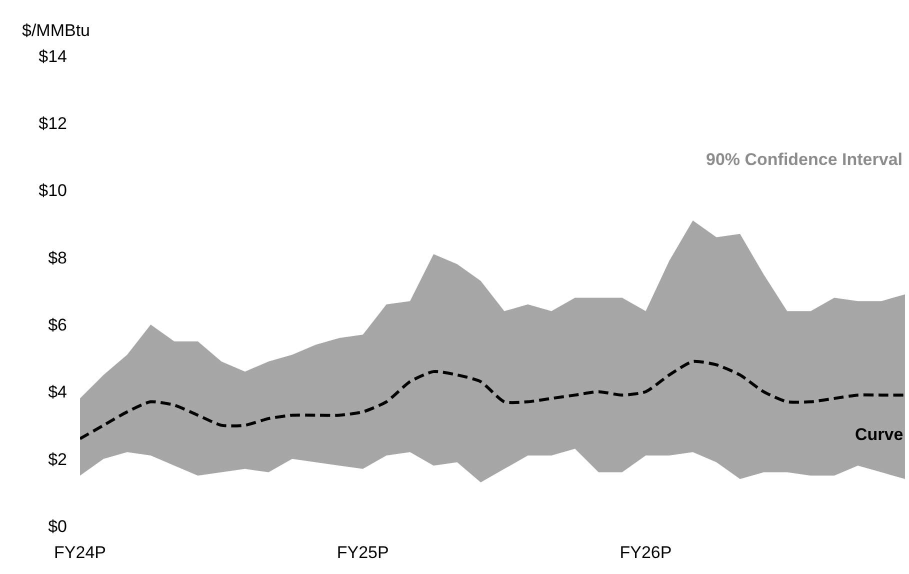 Image resolution: width=909 pixels, height=574 pixels. Describe the element at coordinates (646, 552) in the screenshot. I see `x-tick-label: FY26P` at that location.